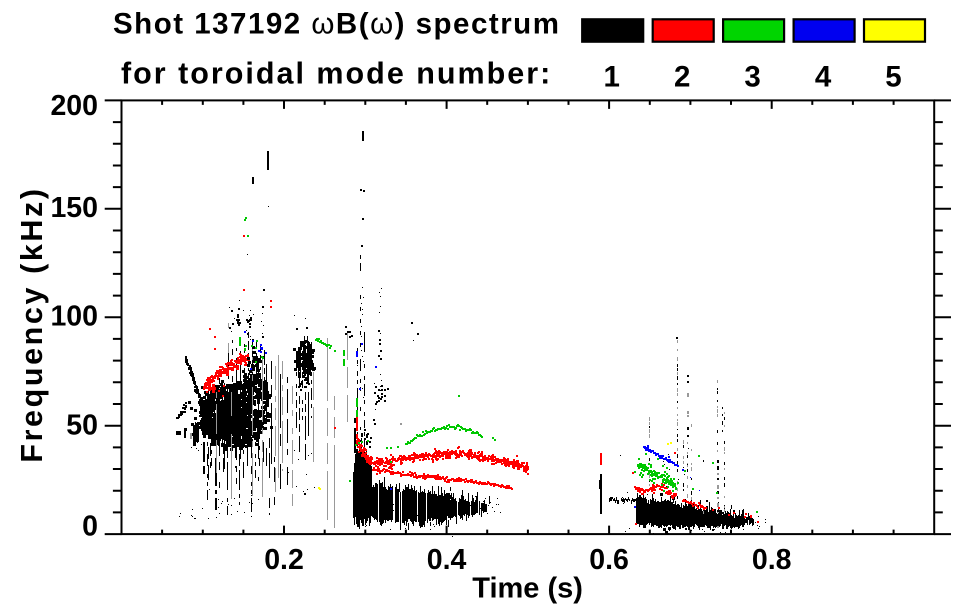 The image size is (963, 615). I want to click on svg-text: 5, so click(893, 77).